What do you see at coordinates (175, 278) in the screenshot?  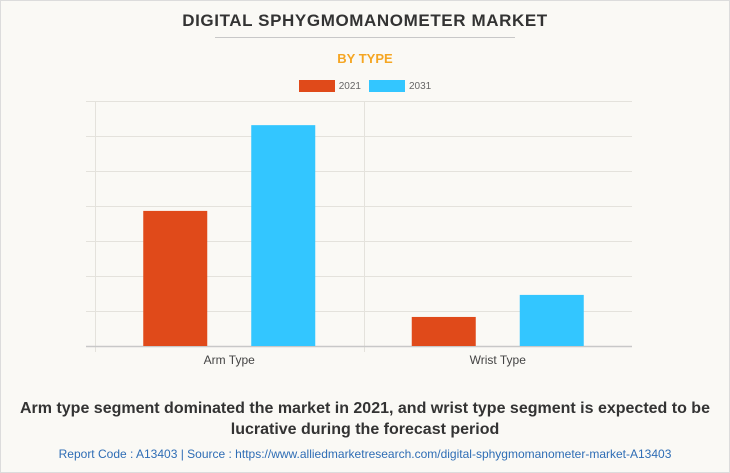 I see `bar-2021-arm-type` at bounding box center [175, 278].